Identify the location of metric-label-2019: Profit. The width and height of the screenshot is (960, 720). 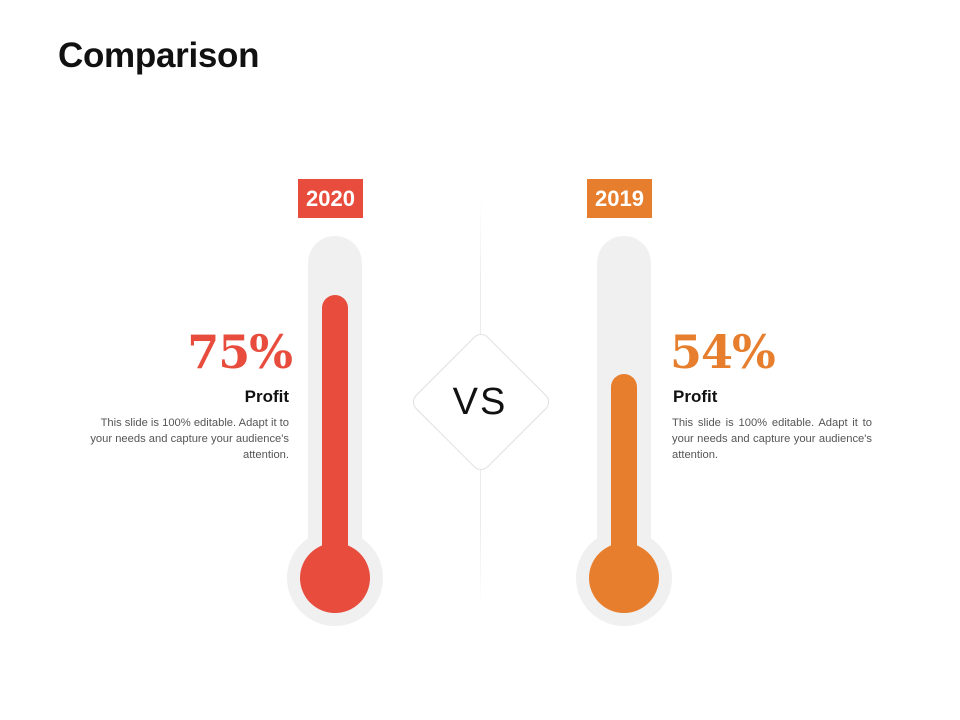
(695, 396).